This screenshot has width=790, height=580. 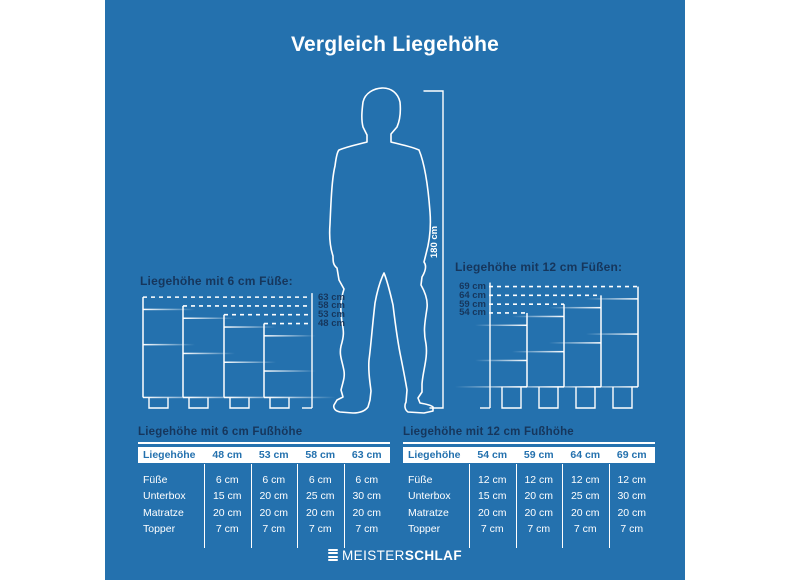 I want to click on table-title: Liegehöhe mit 6 cm Fußhöhe, so click(x=220, y=432).